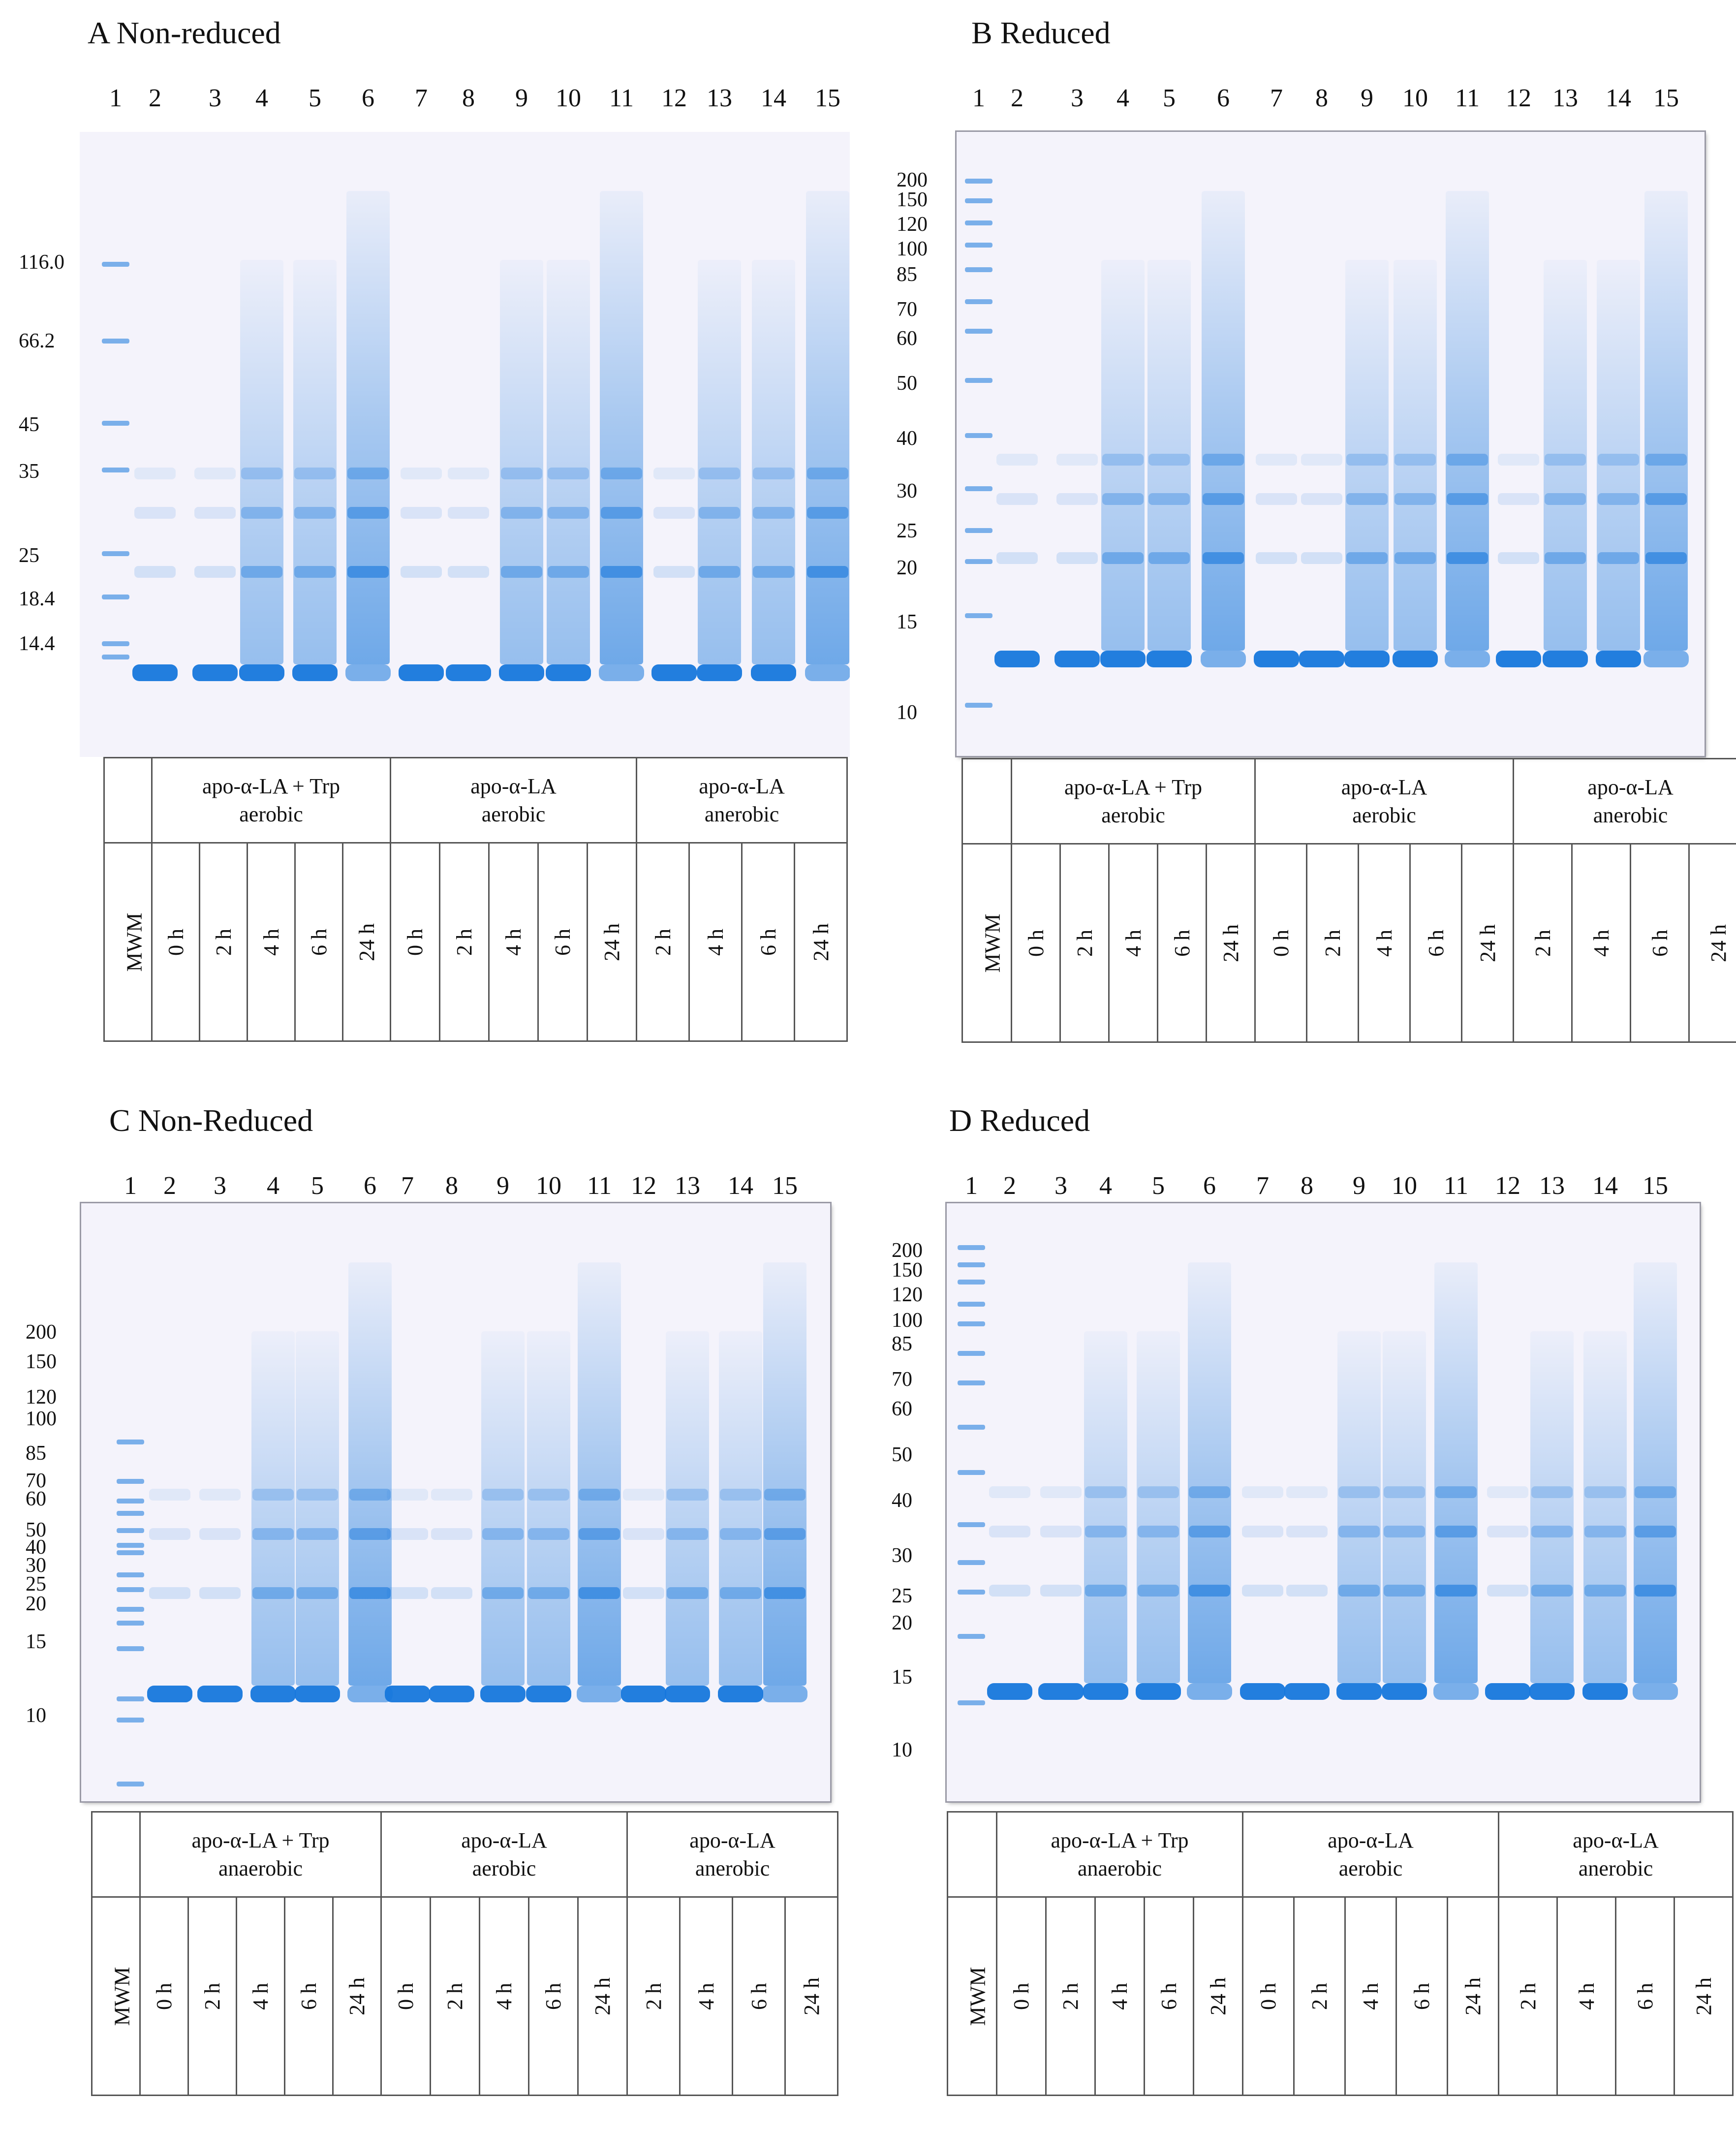  What do you see at coordinates (1120, 1868) in the screenshot?
I see `group-line2: anaerobic` at bounding box center [1120, 1868].